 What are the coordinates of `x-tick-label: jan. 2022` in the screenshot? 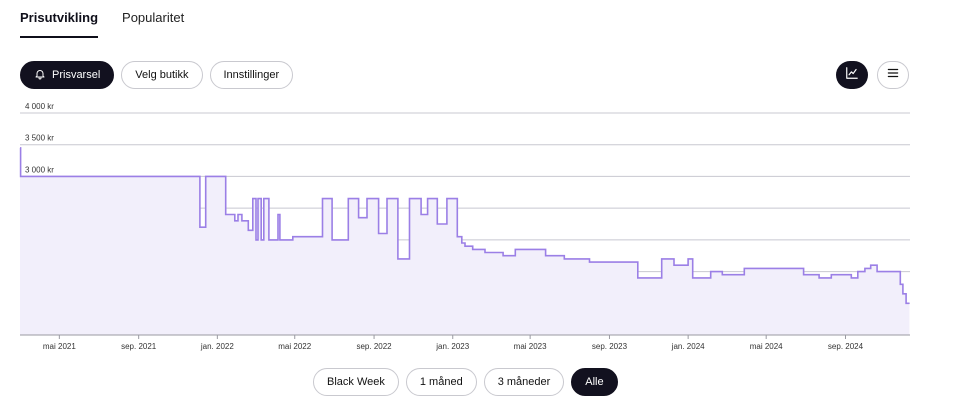 It's located at (217, 346).